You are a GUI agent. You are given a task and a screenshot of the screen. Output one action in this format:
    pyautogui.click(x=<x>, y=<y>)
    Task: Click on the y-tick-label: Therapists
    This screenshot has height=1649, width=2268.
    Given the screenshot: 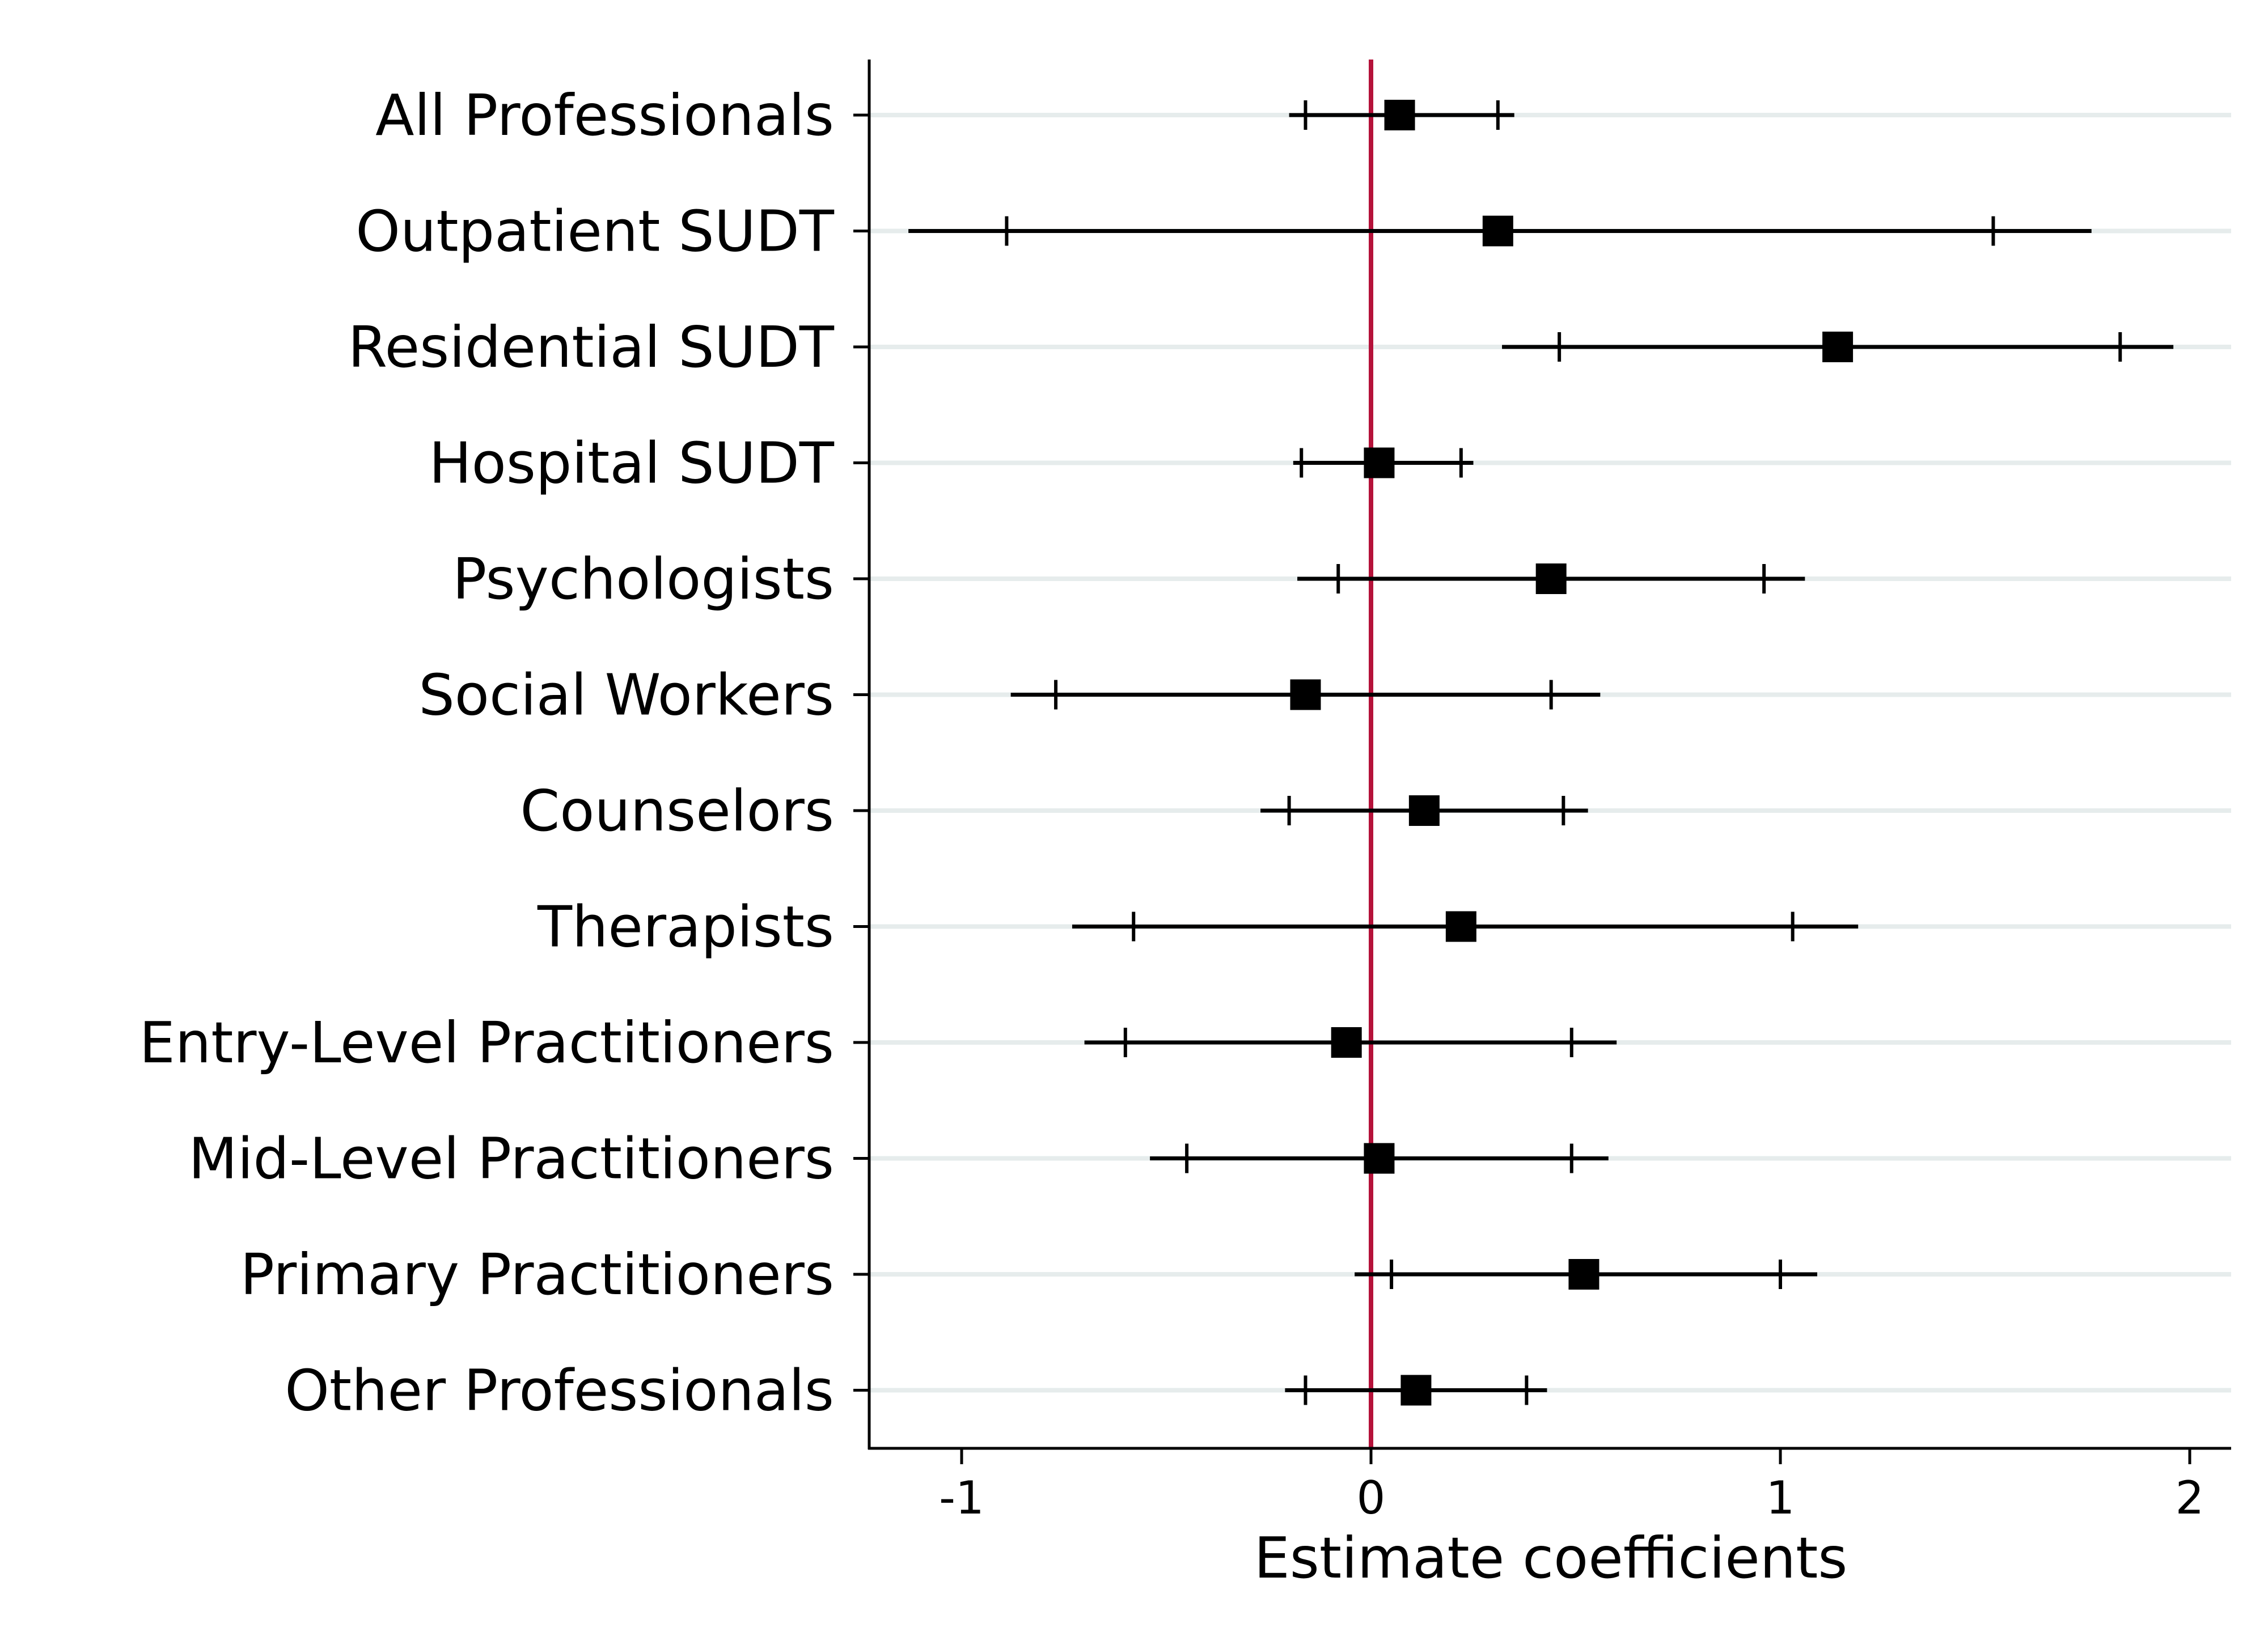 What is the action you would take?
    pyautogui.click(x=685, y=927)
    